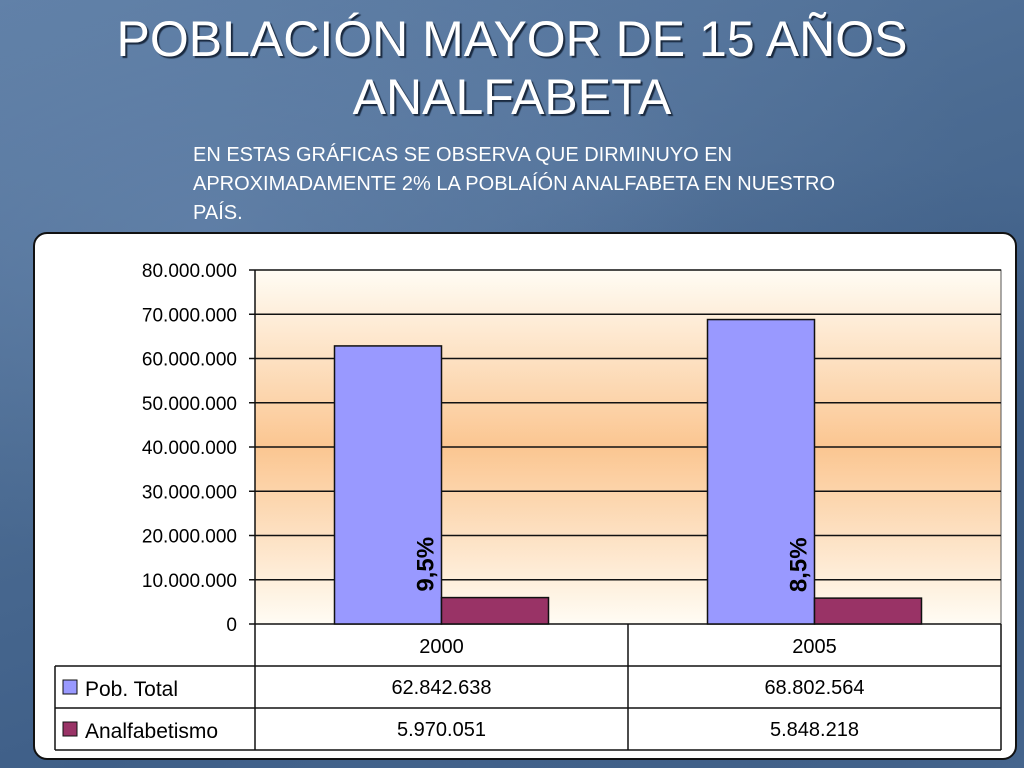 The width and height of the screenshot is (1024, 768). Describe the element at coordinates (231, 625) in the screenshot. I see `y-tick-label: 0` at that location.